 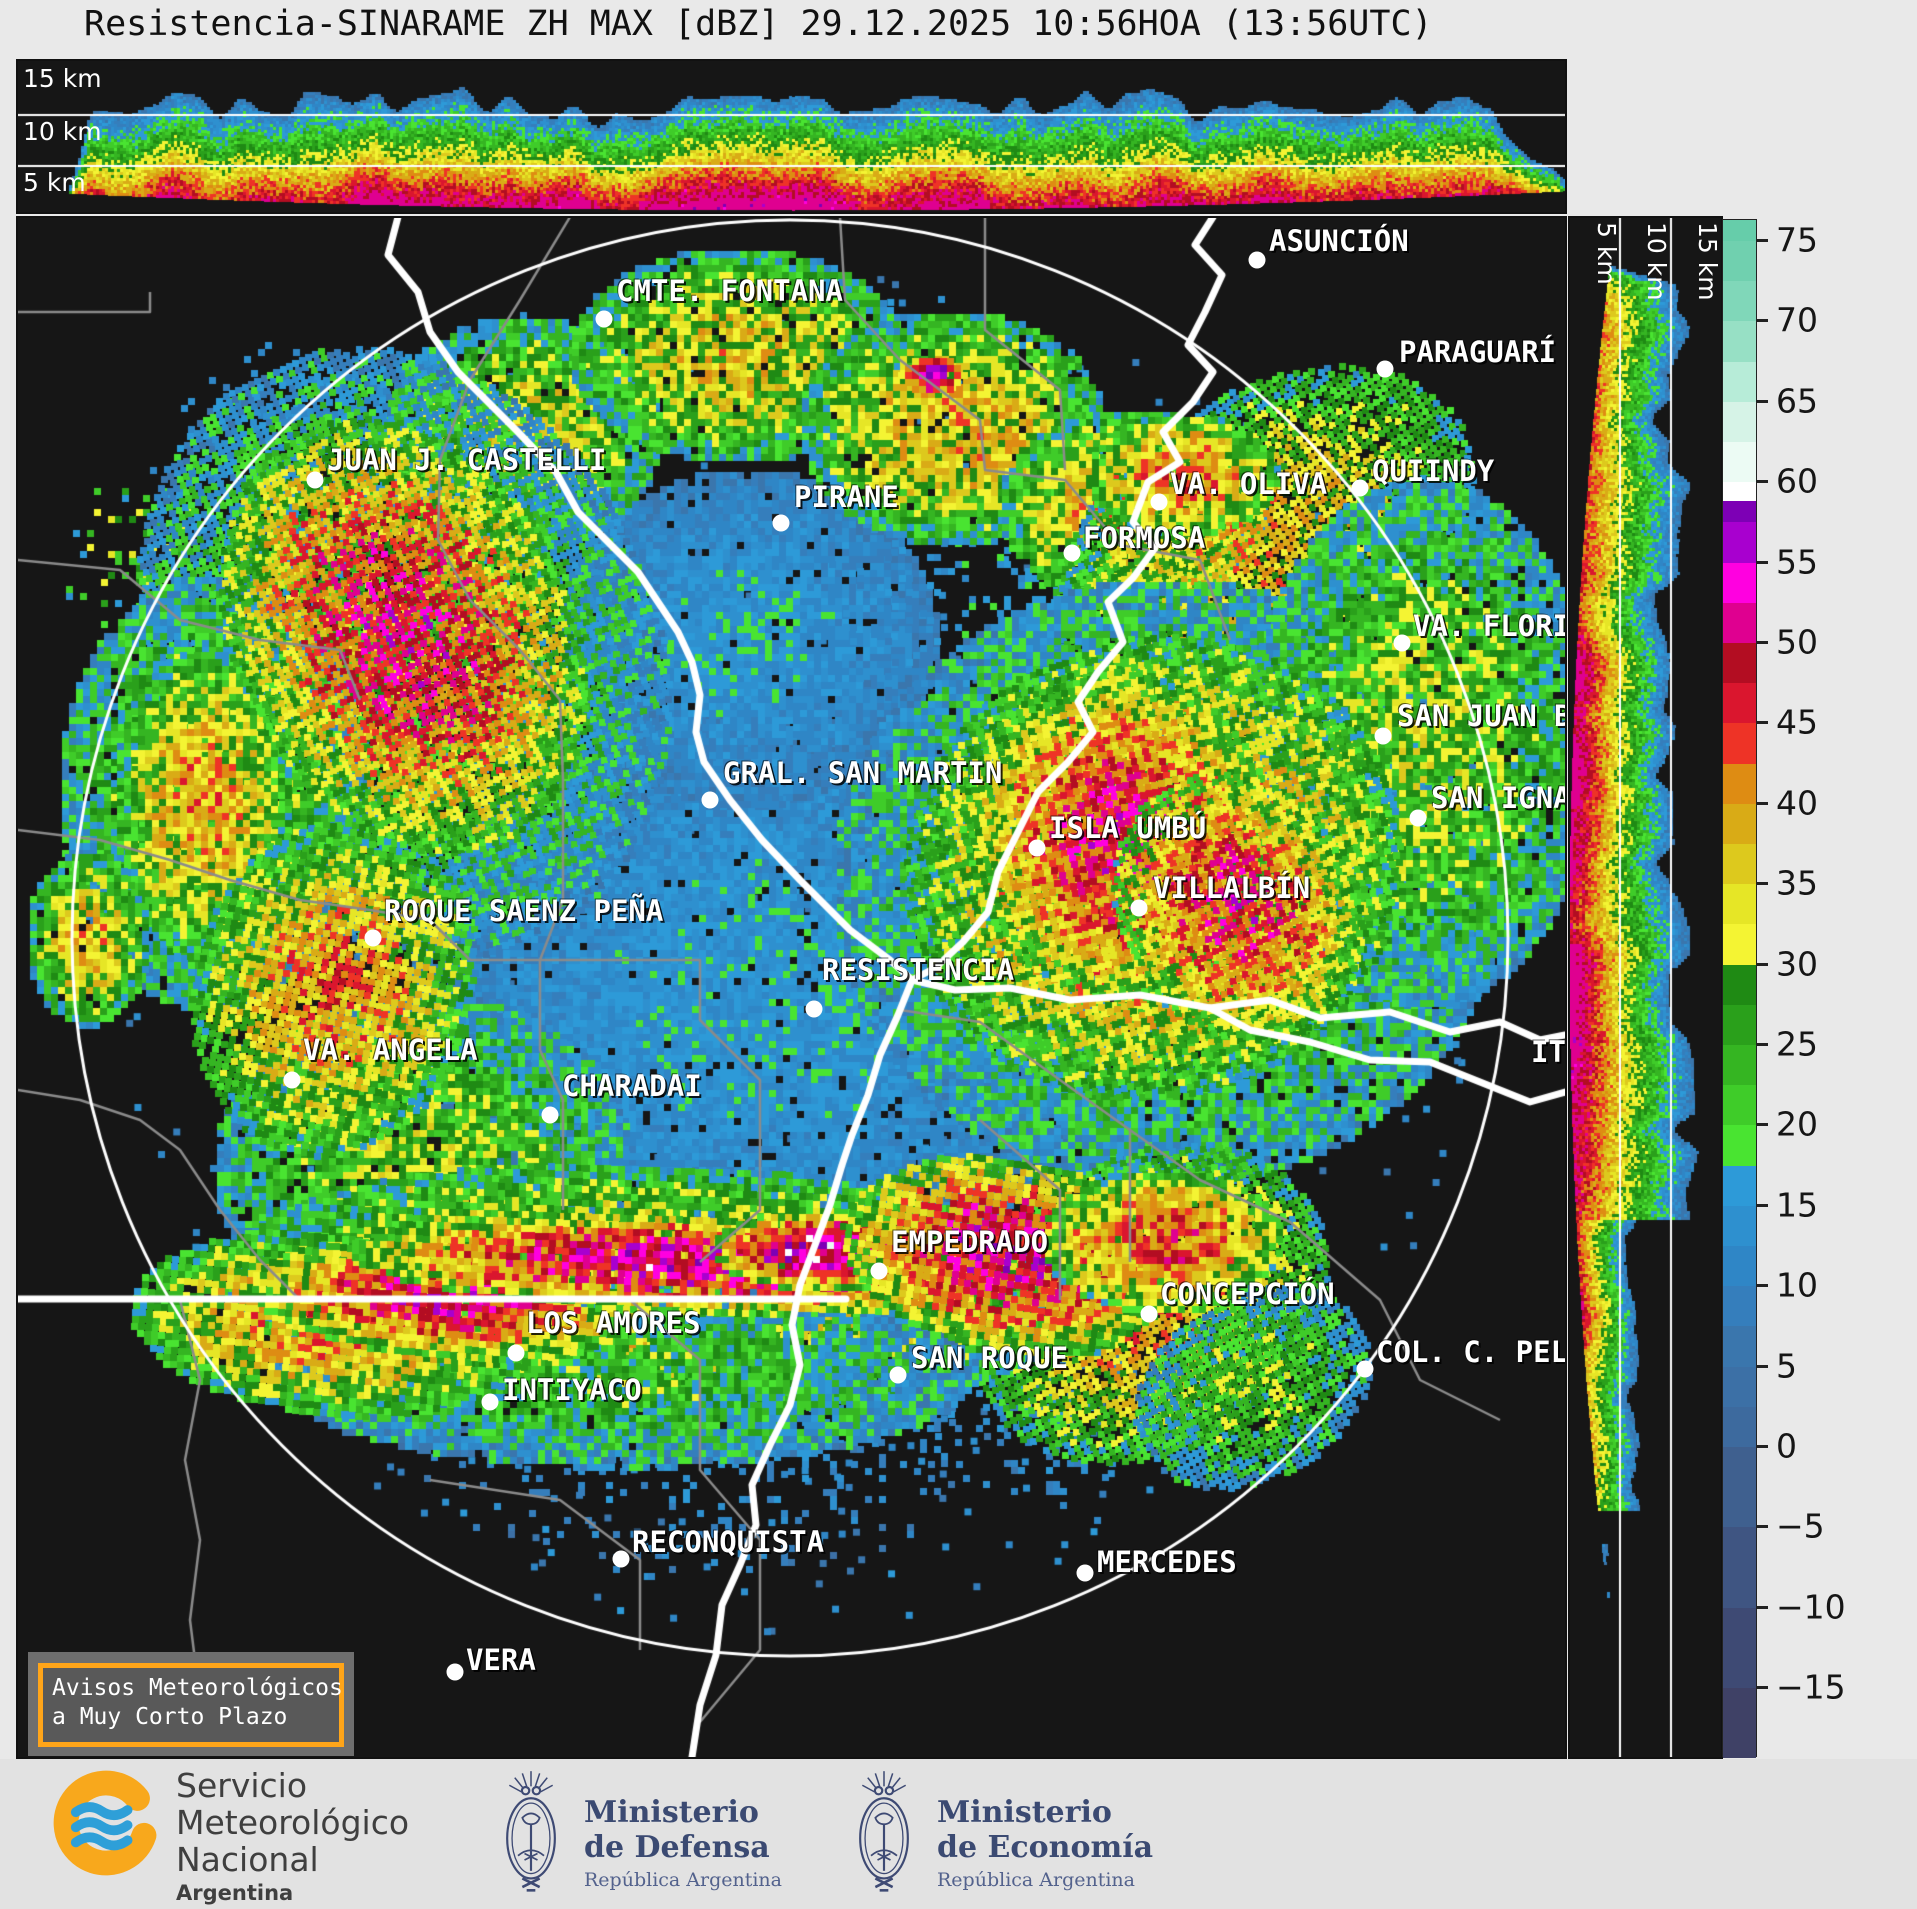 What do you see at coordinates (62, 78) in the screenshot?
I see `top-panel-km-label: 15 km` at bounding box center [62, 78].